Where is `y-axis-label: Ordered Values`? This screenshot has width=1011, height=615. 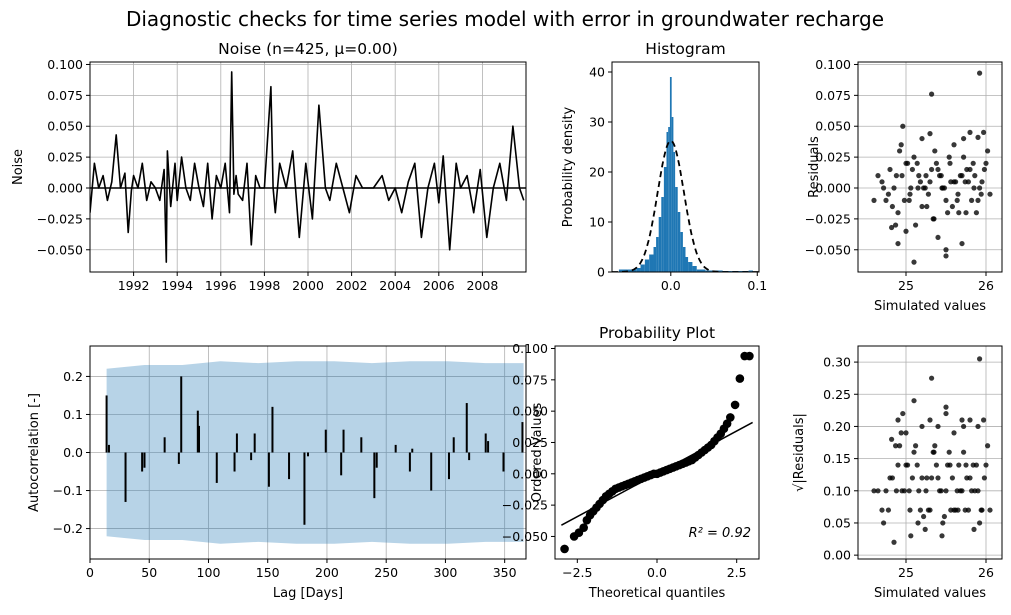
y-axis-label: Ordered Values is located at coordinates (537, 453).